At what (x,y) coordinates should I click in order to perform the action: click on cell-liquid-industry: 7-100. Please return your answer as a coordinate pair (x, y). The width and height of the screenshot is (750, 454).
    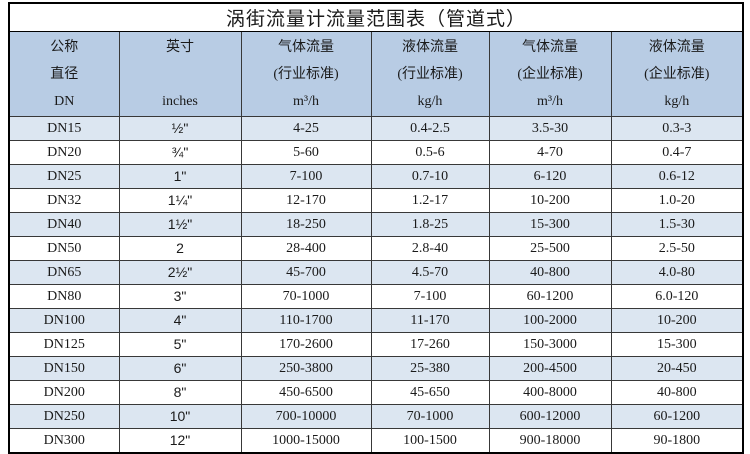
    Looking at the image, I should click on (430, 296).